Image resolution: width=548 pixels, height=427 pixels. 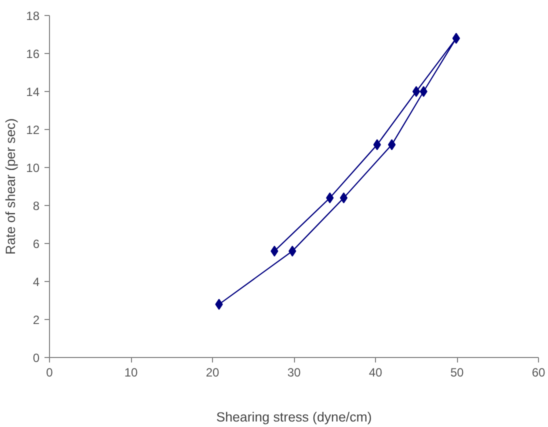 I want to click on x-tick-label: 30, so click(x=294, y=373).